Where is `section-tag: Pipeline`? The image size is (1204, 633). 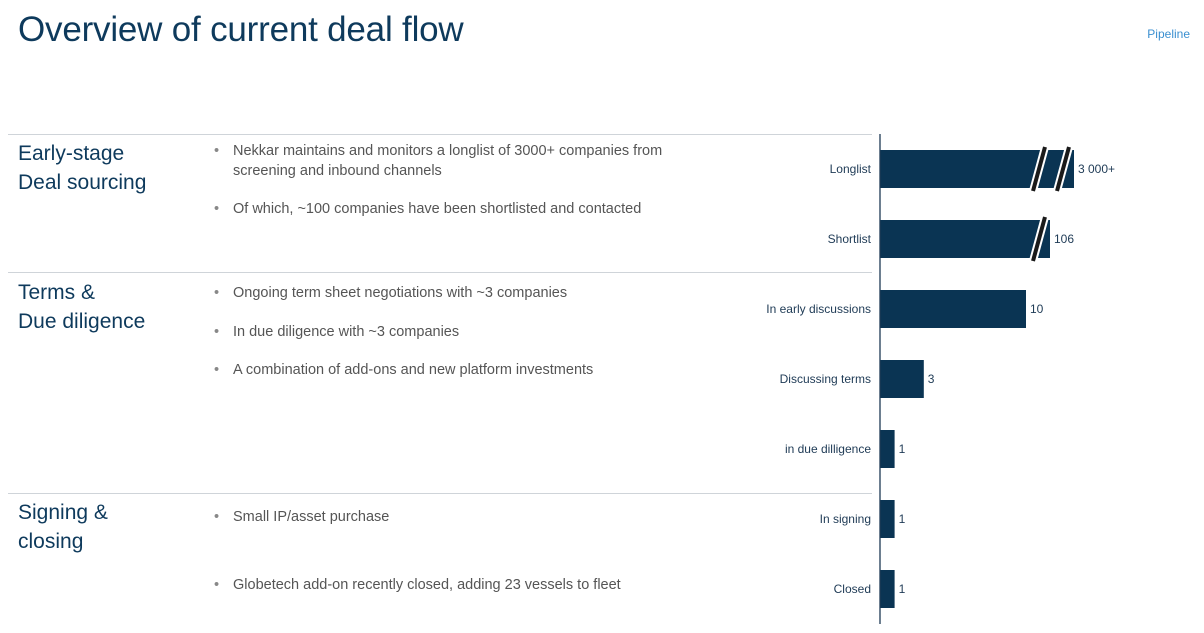 section-tag: Pipeline is located at coordinates (1168, 34).